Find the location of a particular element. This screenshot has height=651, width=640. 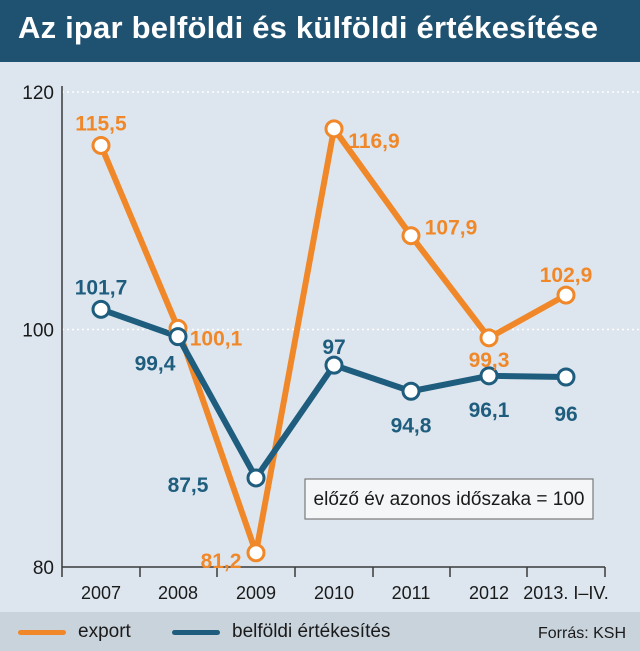

export-data-label: 115,5 is located at coordinates (101, 123).